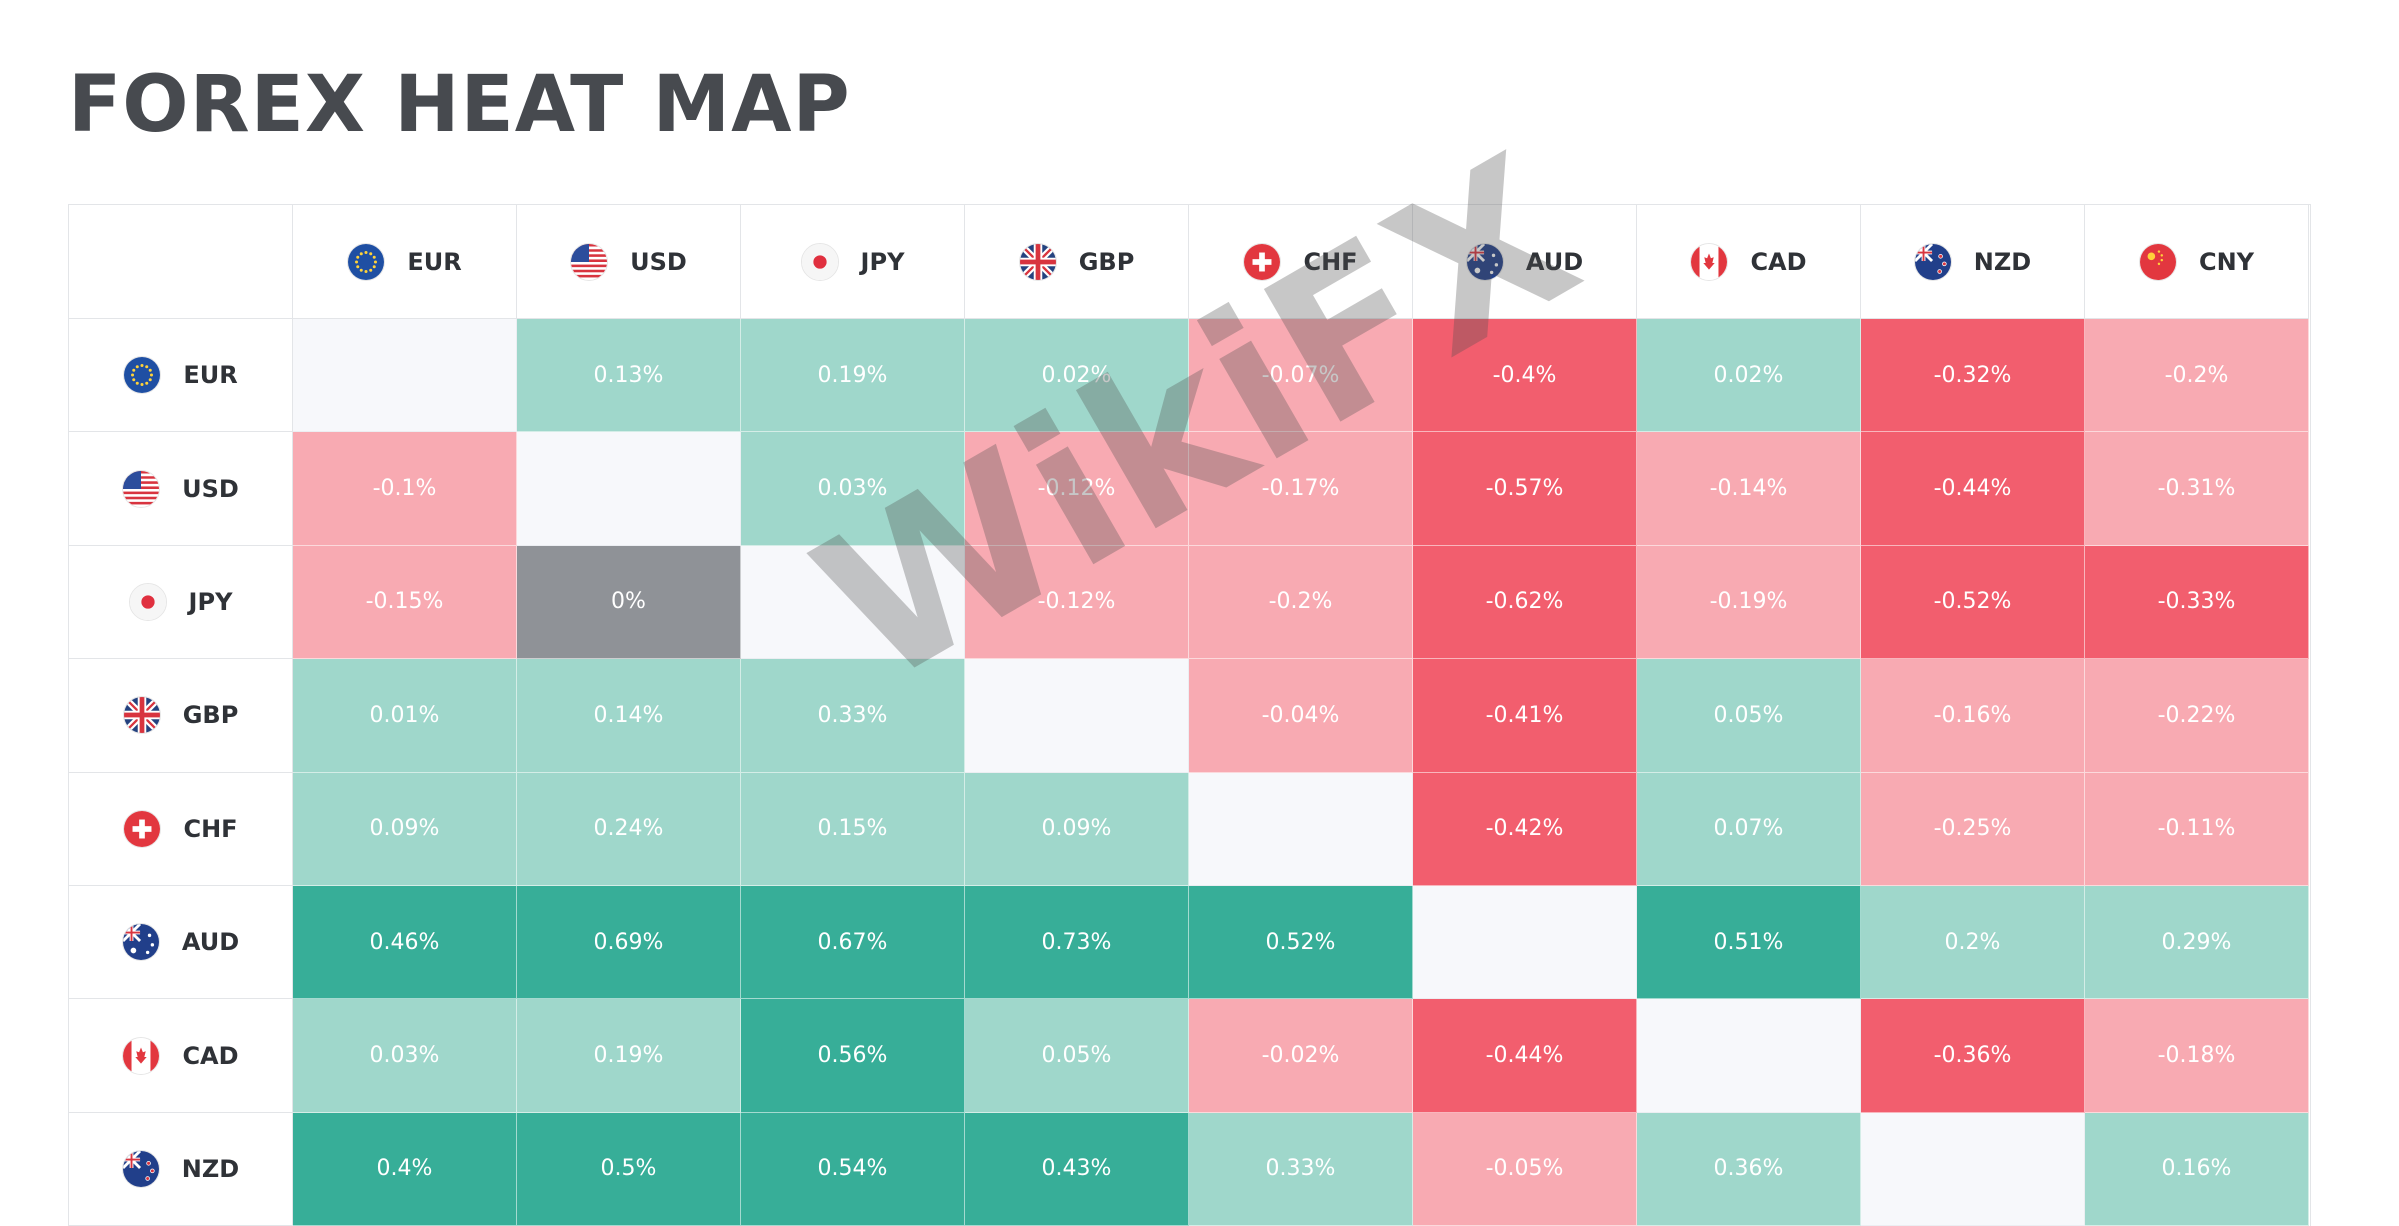 This screenshot has height=1226, width=2399. What do you see at coordinates (2197, 716) in the screenshot?
I see `heat-cell-gbp-cny: -0.22%` at bounding box center [2197, 716].